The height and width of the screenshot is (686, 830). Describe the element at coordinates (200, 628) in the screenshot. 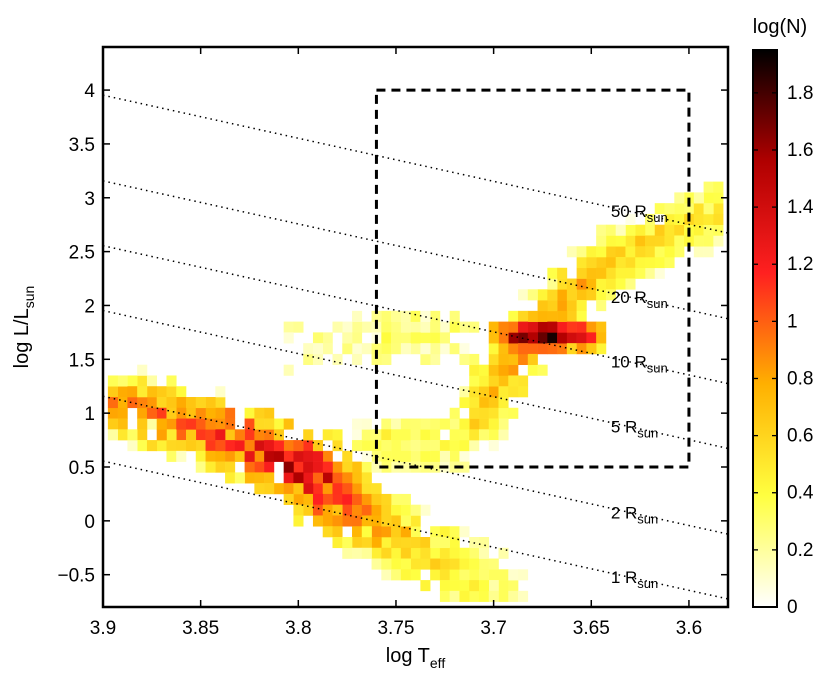

I see `x-tick-label: 3.85` at that location.